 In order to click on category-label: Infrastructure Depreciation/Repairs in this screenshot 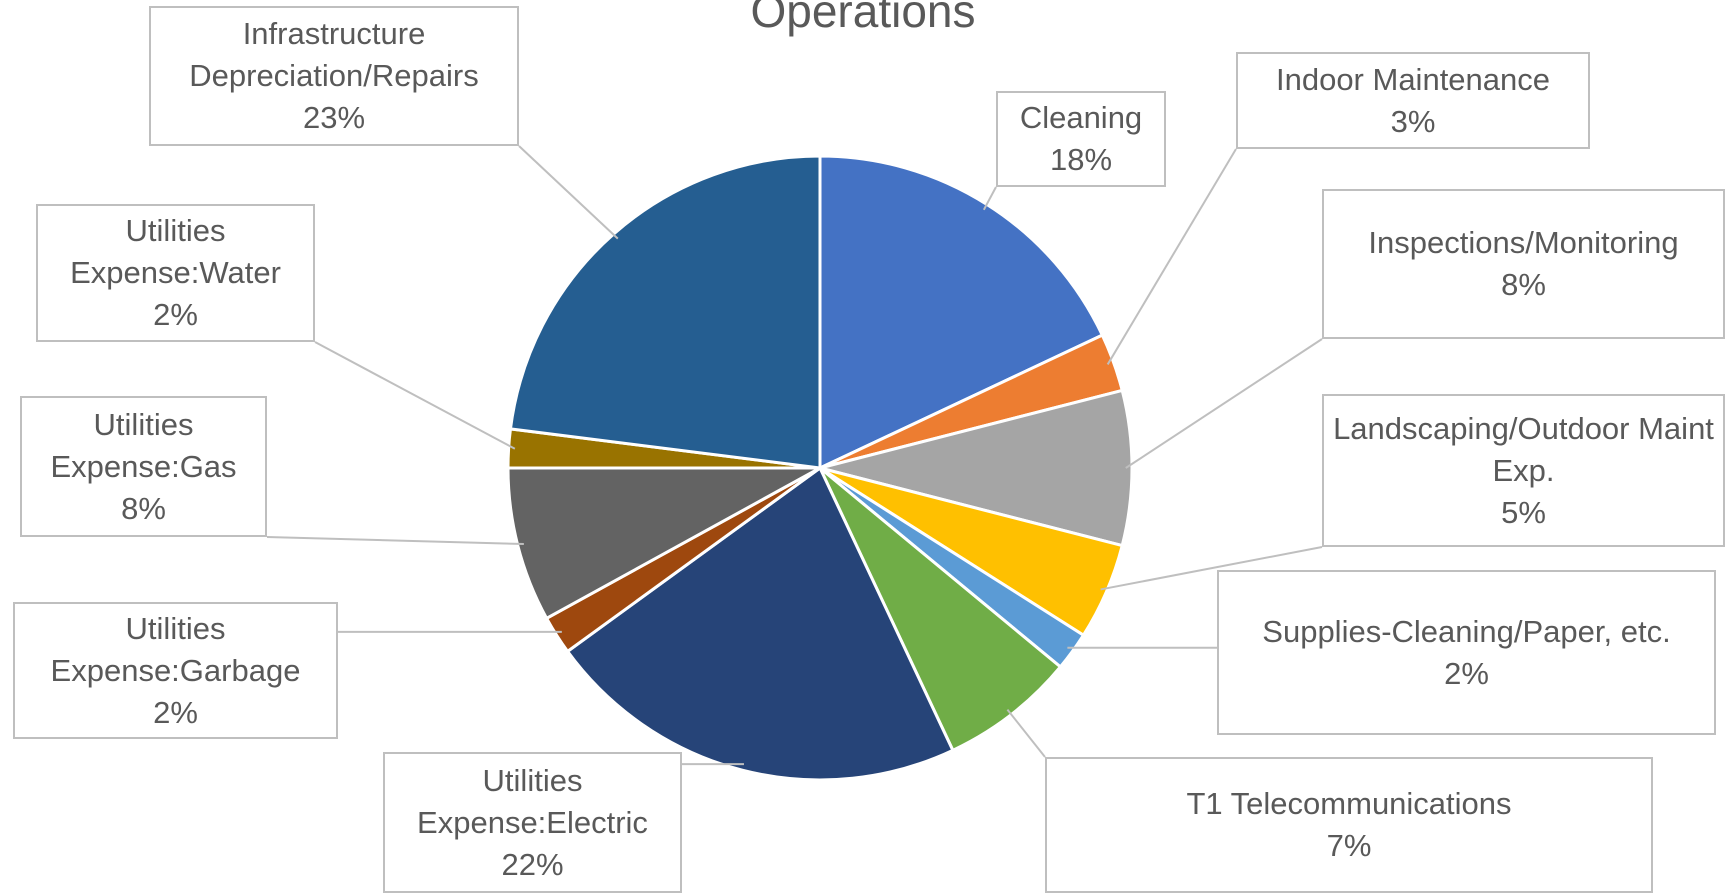, I will do `click(334, 54)`.